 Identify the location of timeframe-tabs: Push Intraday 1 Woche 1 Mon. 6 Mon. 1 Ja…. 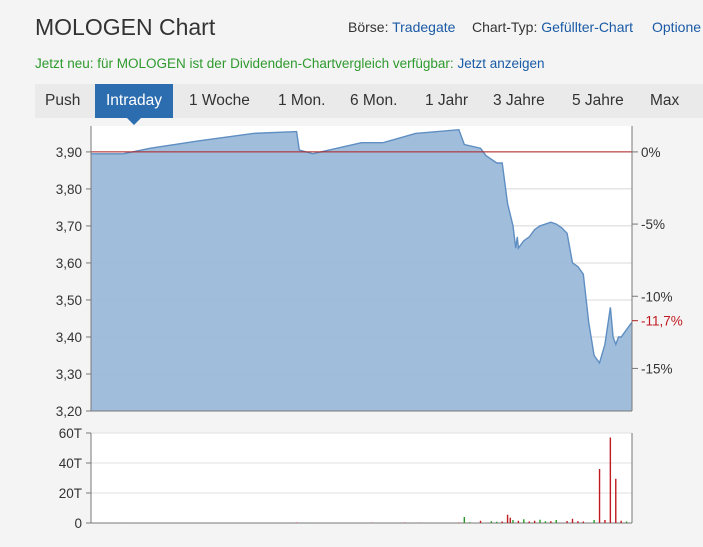
(369, 104).